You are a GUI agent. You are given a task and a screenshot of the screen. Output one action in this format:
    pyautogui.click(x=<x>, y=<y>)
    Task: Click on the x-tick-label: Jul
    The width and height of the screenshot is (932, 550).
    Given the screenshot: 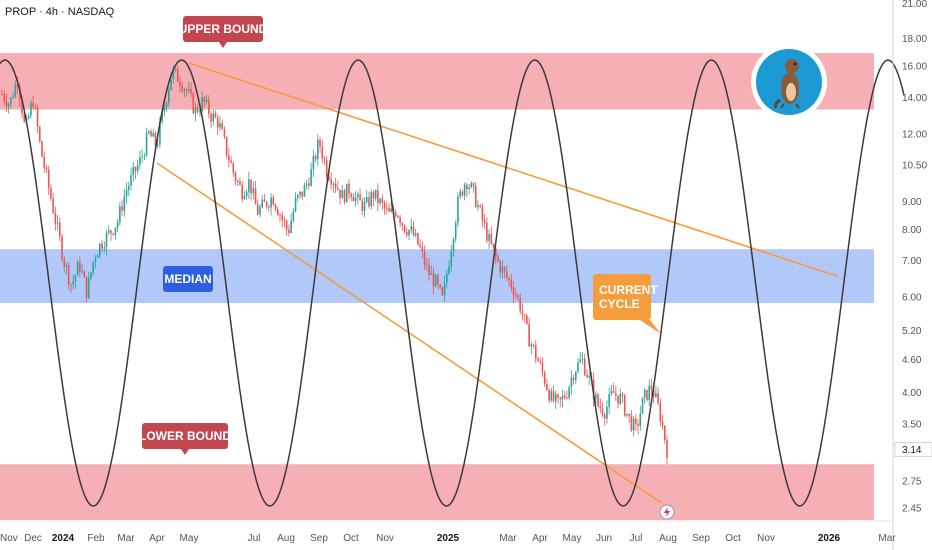 What is the action you would take?
    pyautogui.click(x=254, y=538)
    